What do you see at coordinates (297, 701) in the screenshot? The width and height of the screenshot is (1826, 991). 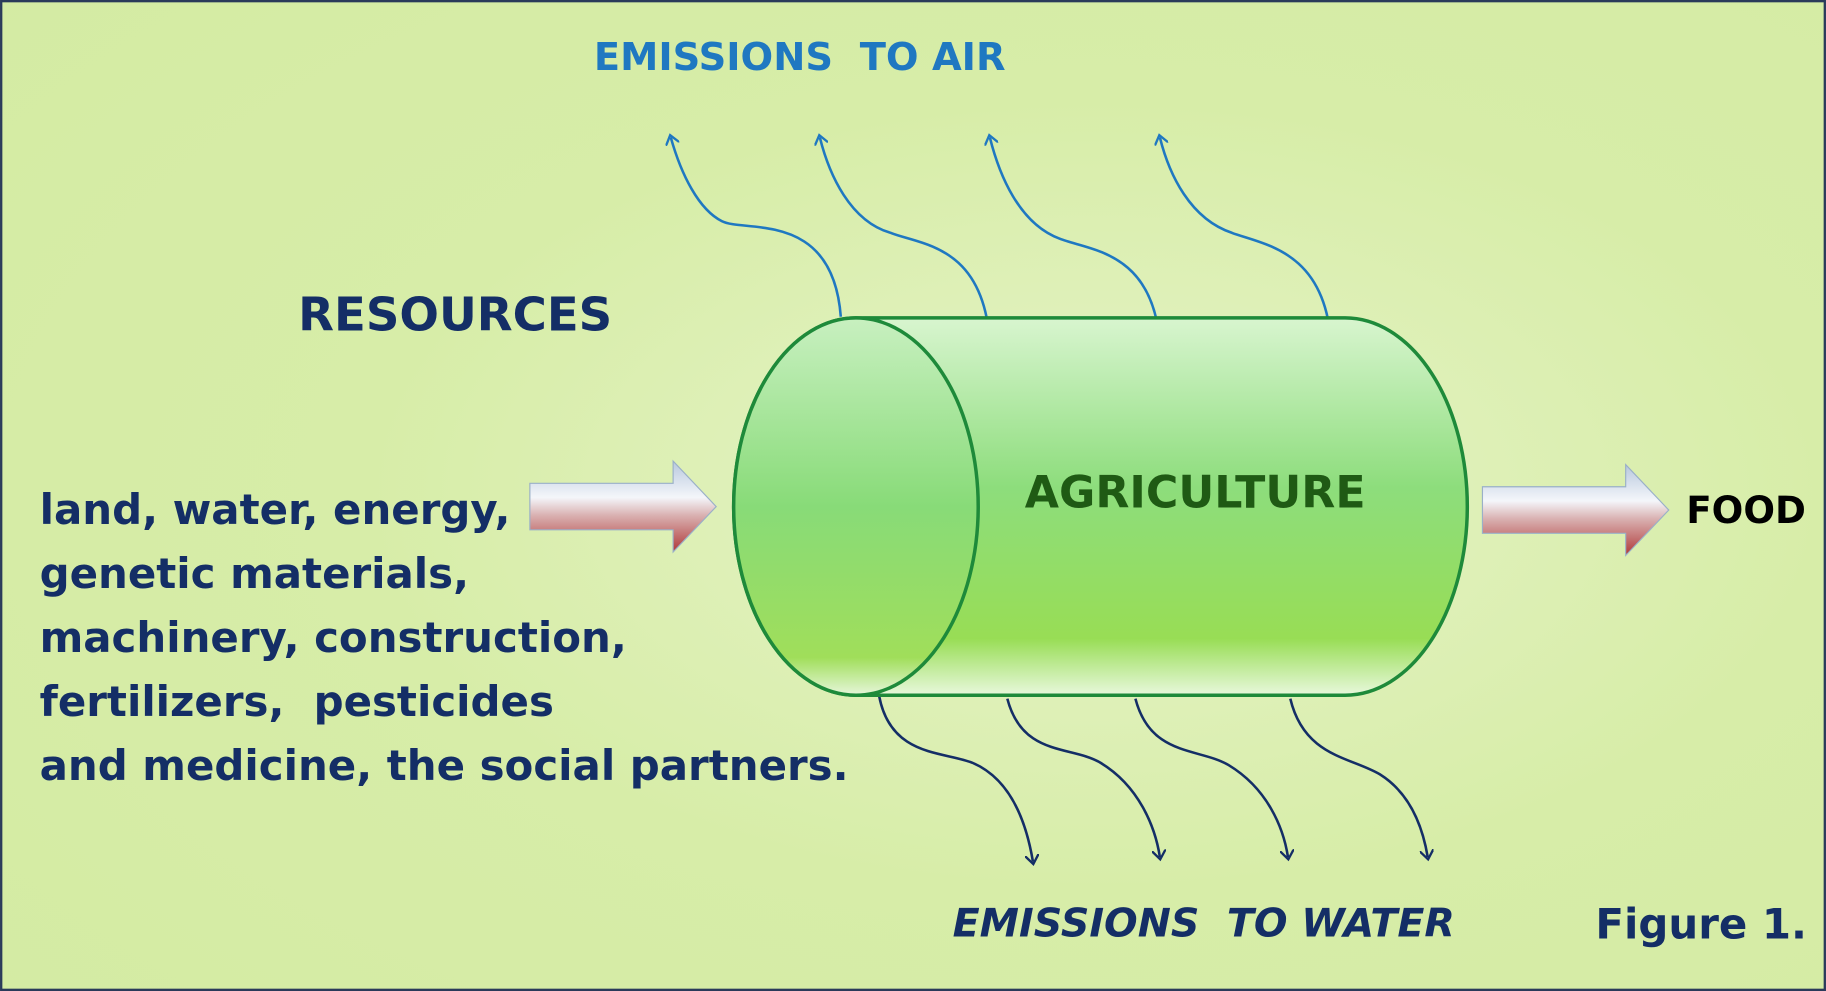 I see `resource-line: fertilizers, pesticides` at bounding box center [297, 701].